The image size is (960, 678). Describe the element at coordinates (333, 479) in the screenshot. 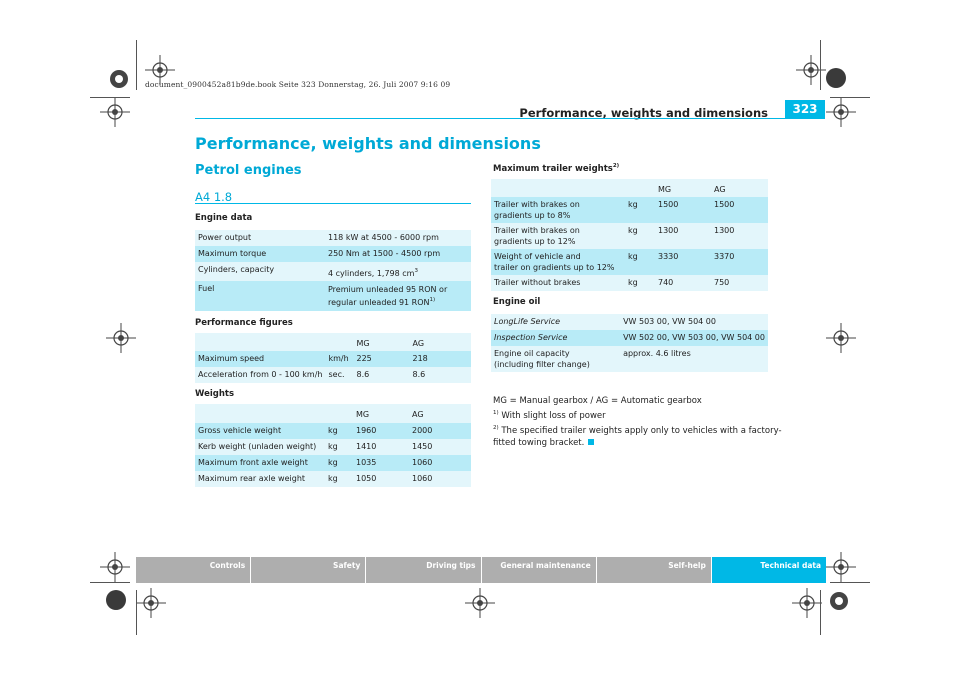

I see `table-row: Maximum rear axle weight kg 1050 1060` at that location.